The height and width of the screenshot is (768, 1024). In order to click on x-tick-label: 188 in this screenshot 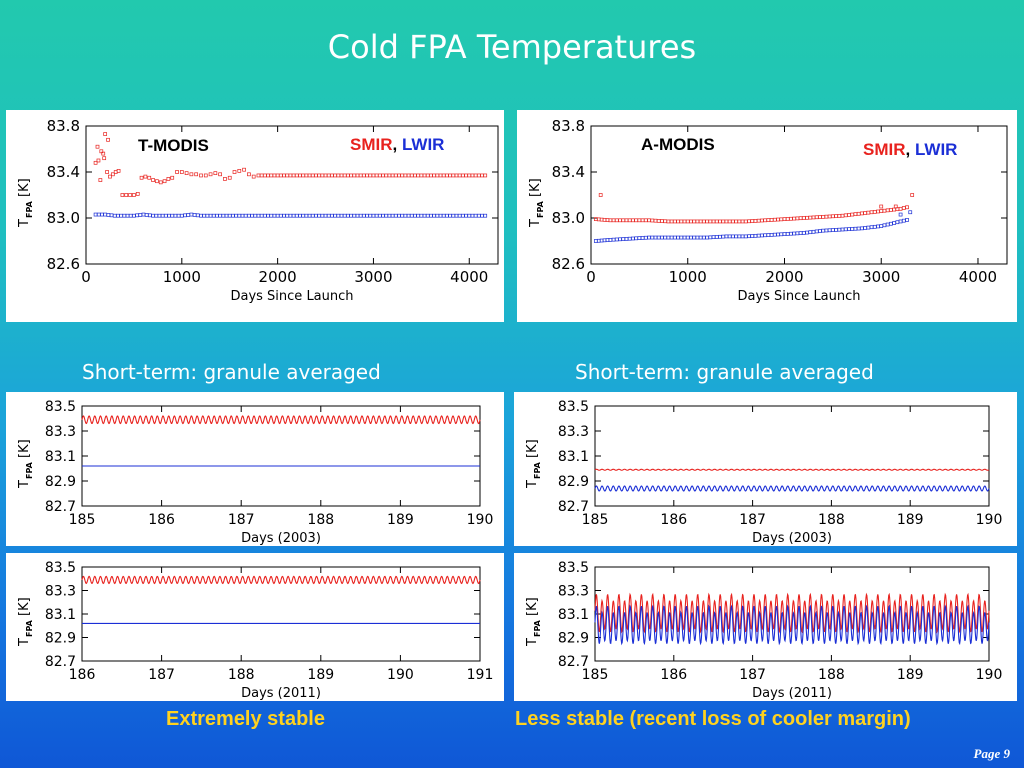, I will do `click(831, 520)`.